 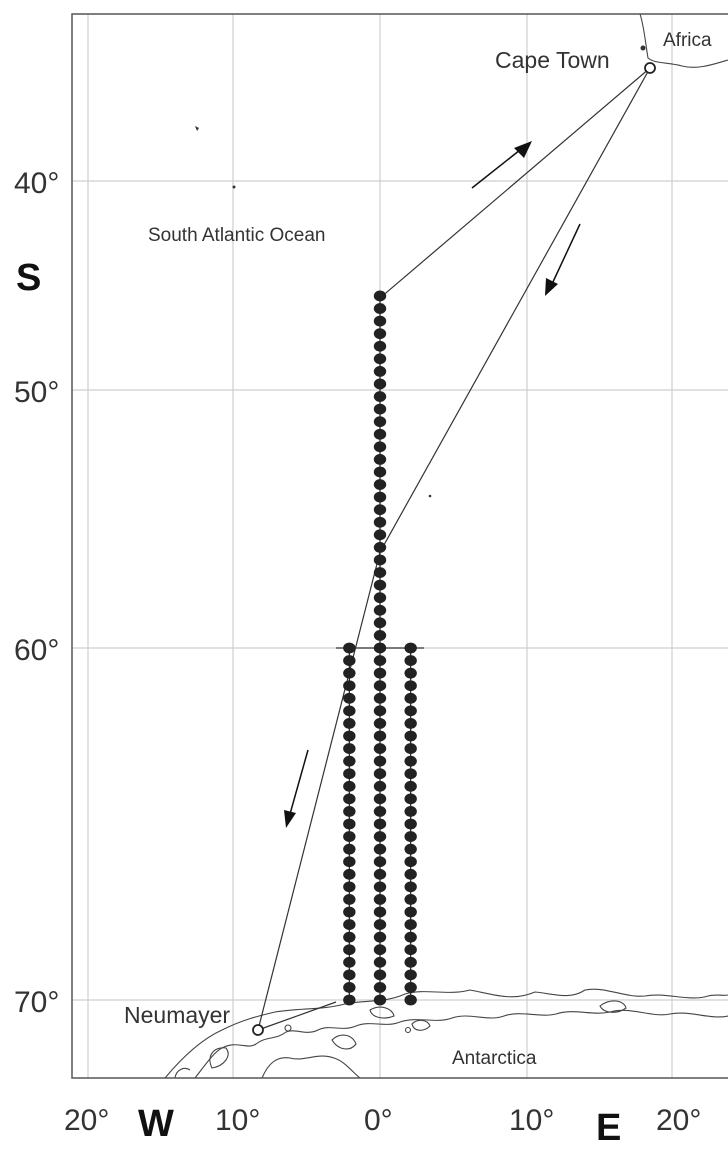 What do you see at coordinates (408, 1030) in the screenshot?
I see `ice-rise` at bounding box center [408, 1030].